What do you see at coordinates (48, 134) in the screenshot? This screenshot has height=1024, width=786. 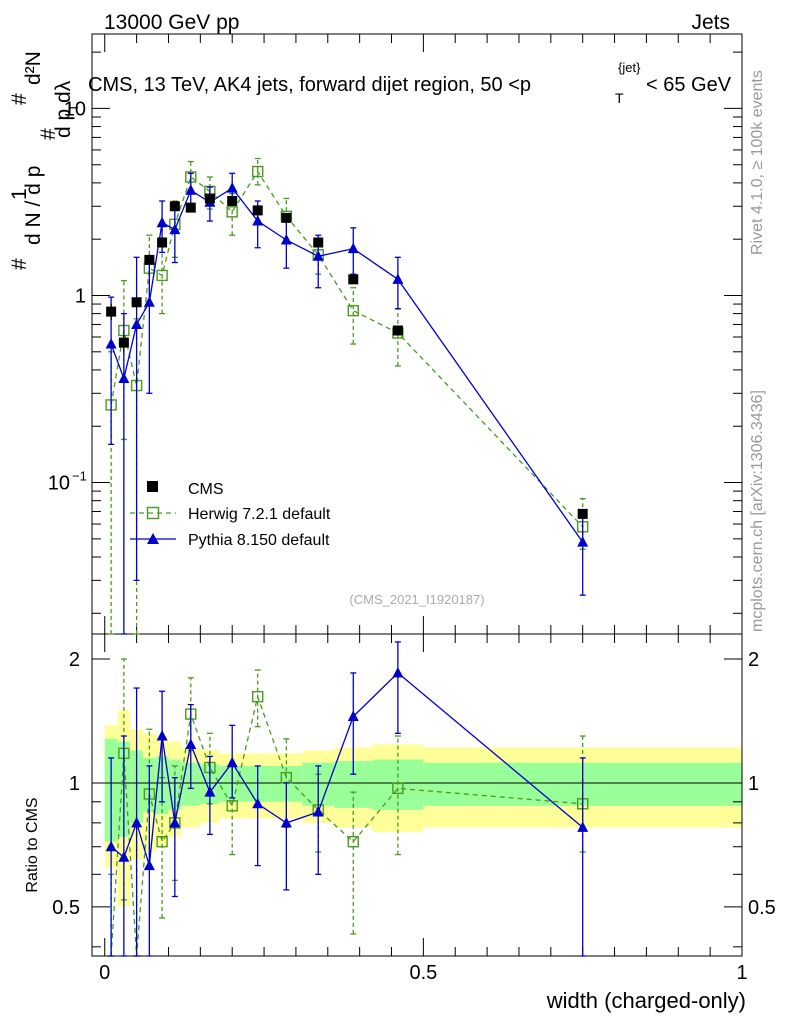 I see `ylabel-hash-mid: #` at bounding box center [48, 134].